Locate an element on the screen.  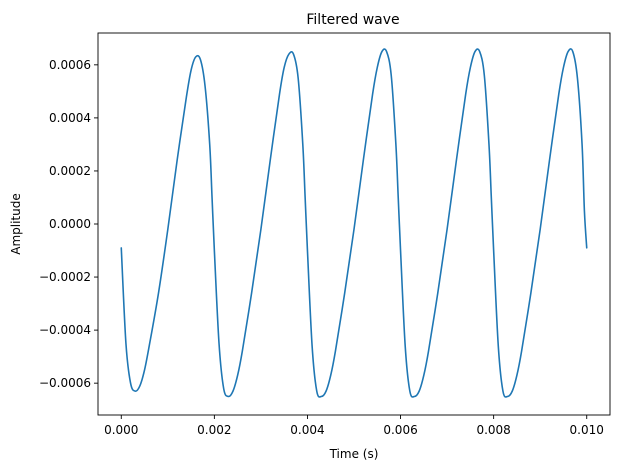
x-tick-label: 0.000 is located at coordinates (121, 430).